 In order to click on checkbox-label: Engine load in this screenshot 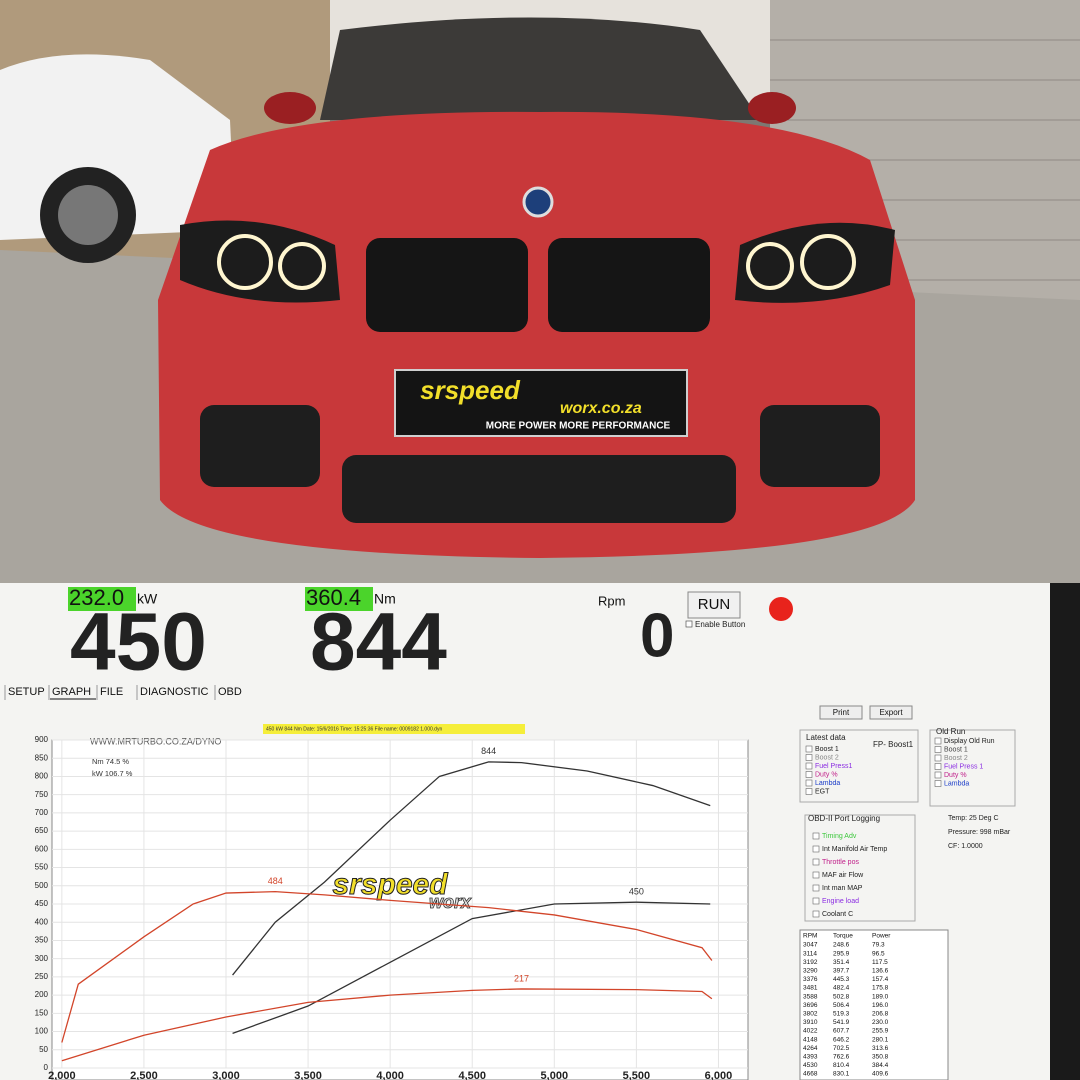, I will do `click(840, 901)`.